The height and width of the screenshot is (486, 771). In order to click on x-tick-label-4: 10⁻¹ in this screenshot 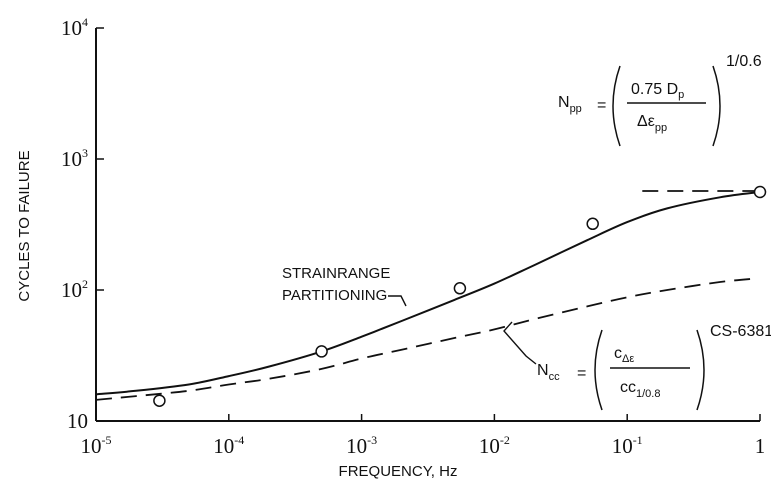, I will do `click(627, 445)`.